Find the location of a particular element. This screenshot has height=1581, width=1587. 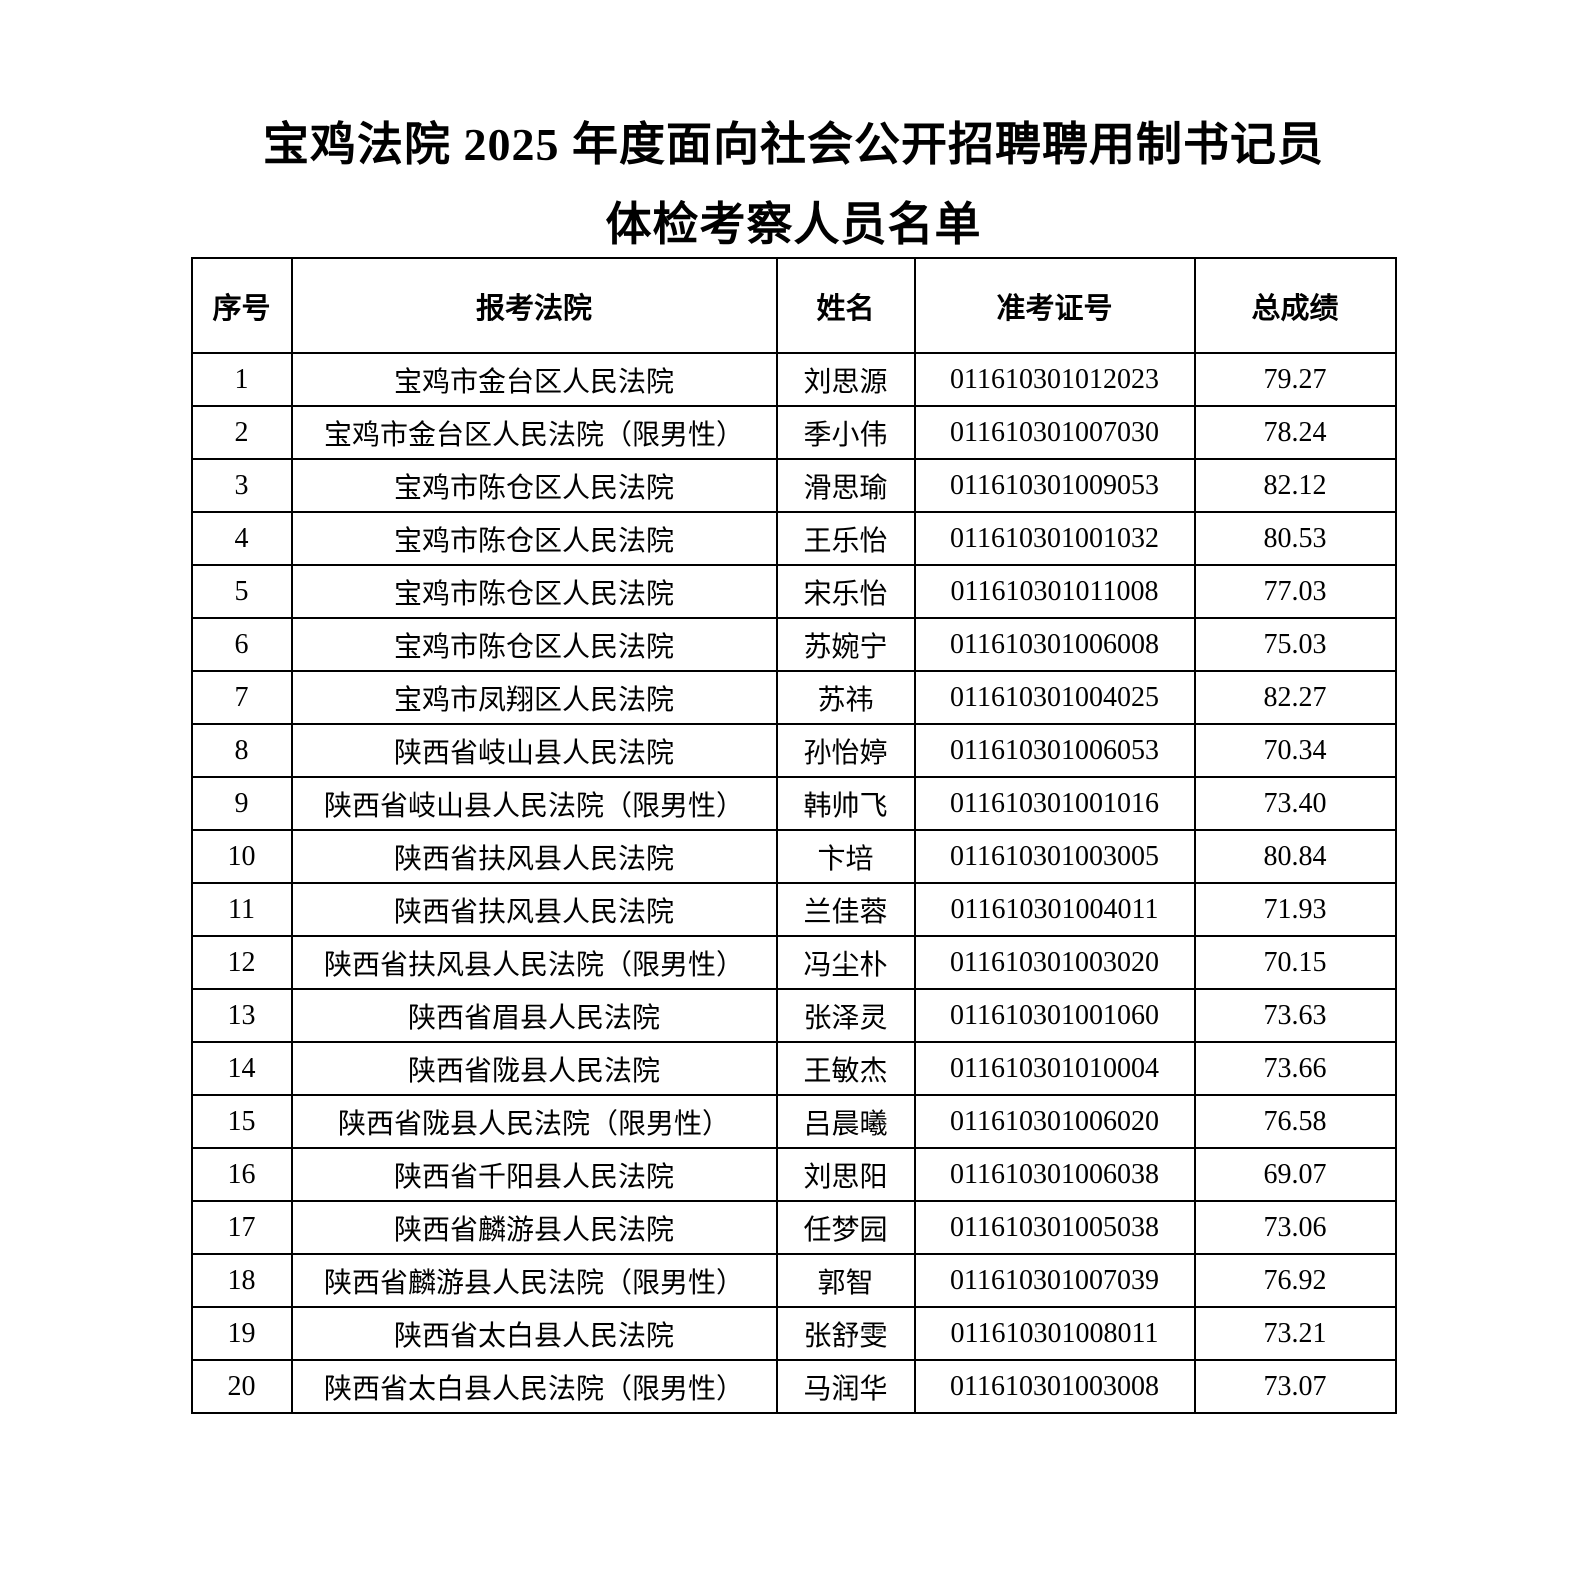

cell-total-score: 73.40 is located at coordinates (1295, 803).